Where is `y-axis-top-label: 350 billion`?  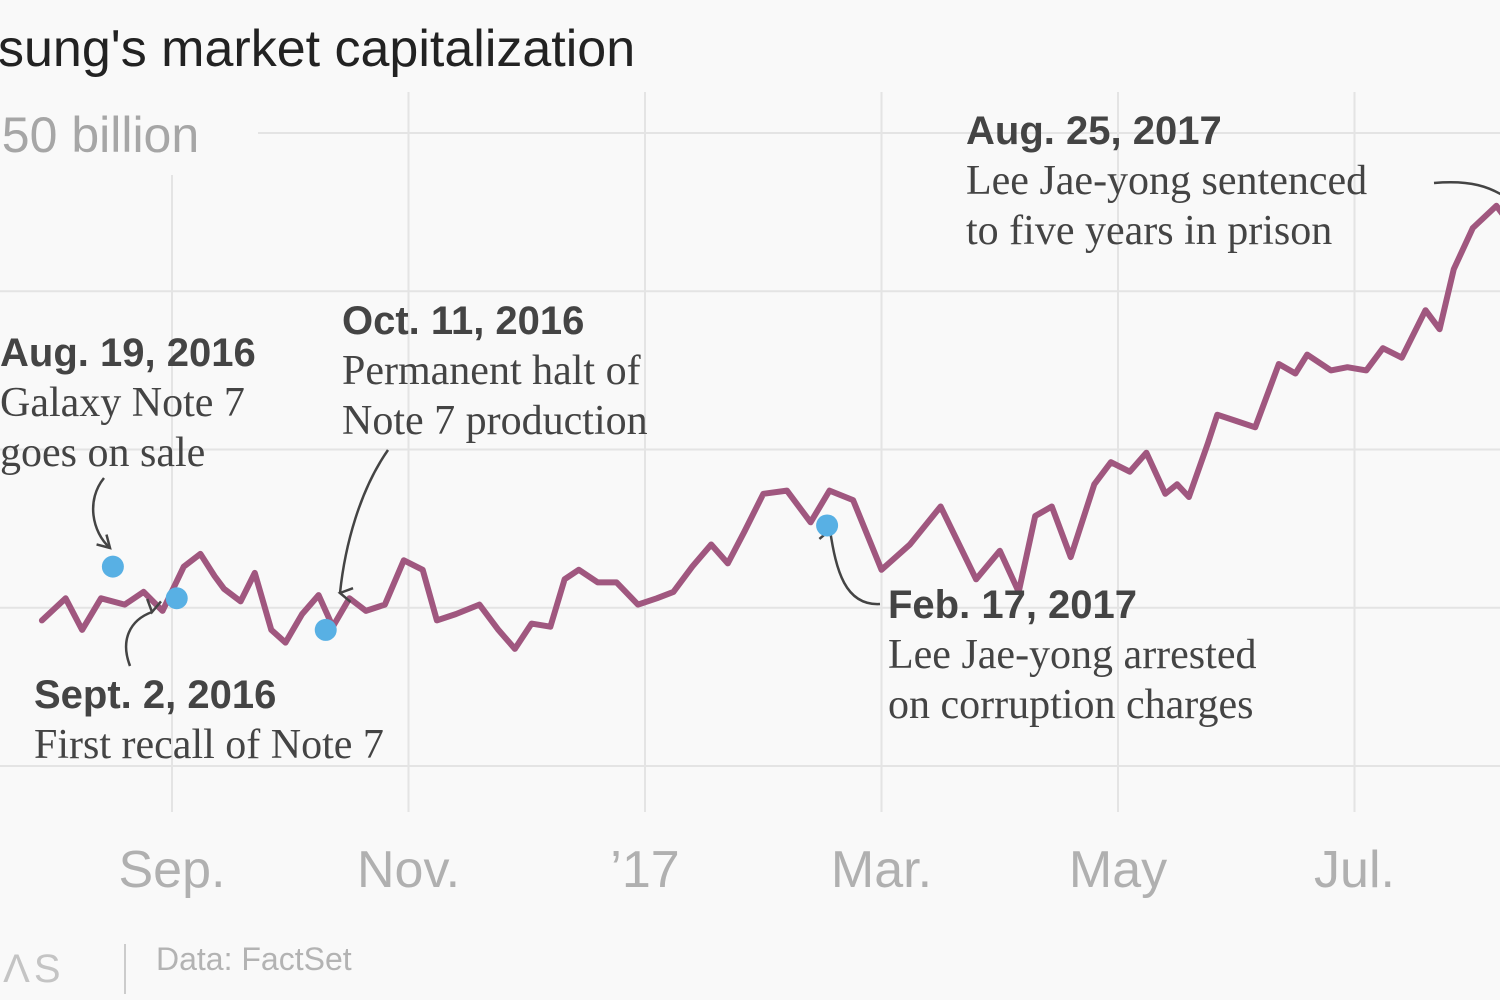 y-axis-top-label: 350 billion is located at coordinates (99, 135).